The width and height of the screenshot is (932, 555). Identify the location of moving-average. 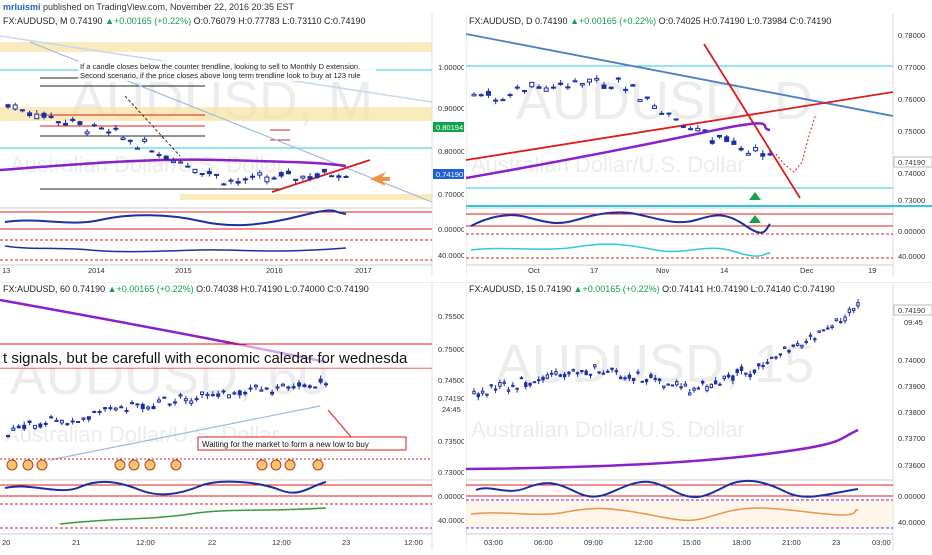
(662, 449).